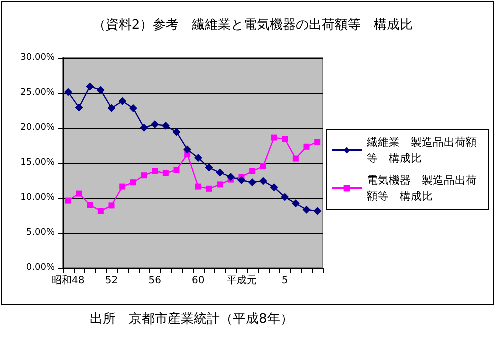 This screenshot has width=495, height=339. What do you see at coordinates (421, 150) in the screenshot?
I see `legend-label: 繊維業 製造品出荷額等 構成比` at bounding box center [421, 150].